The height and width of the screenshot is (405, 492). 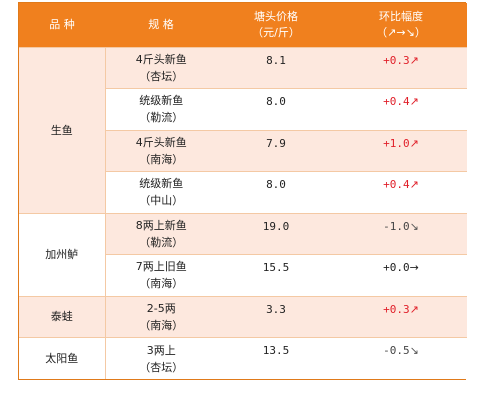 What do you see at coordinates (161, 350) in the screenshot?
I see `spec-name: 3两上` at bounding box center [161, 350].